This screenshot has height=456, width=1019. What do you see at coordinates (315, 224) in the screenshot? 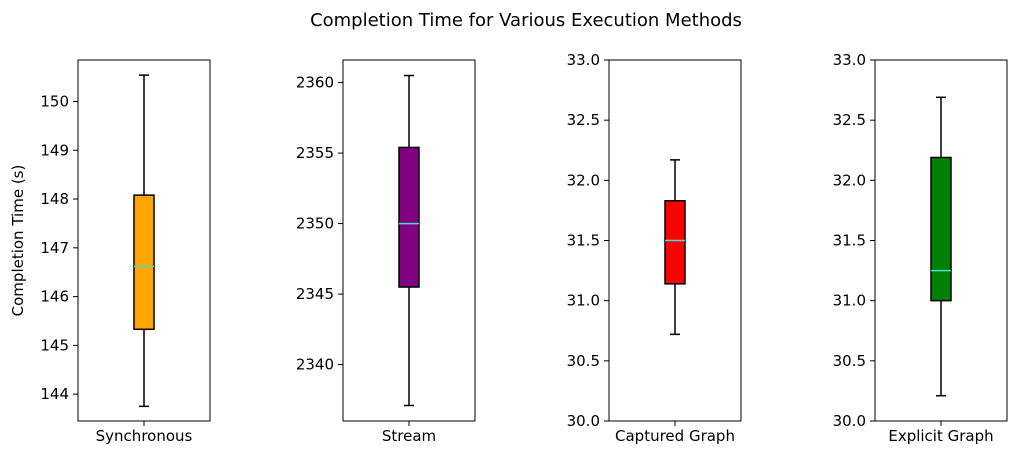
I see `y-tick-label: 2350` at bounding box center [315, 224].